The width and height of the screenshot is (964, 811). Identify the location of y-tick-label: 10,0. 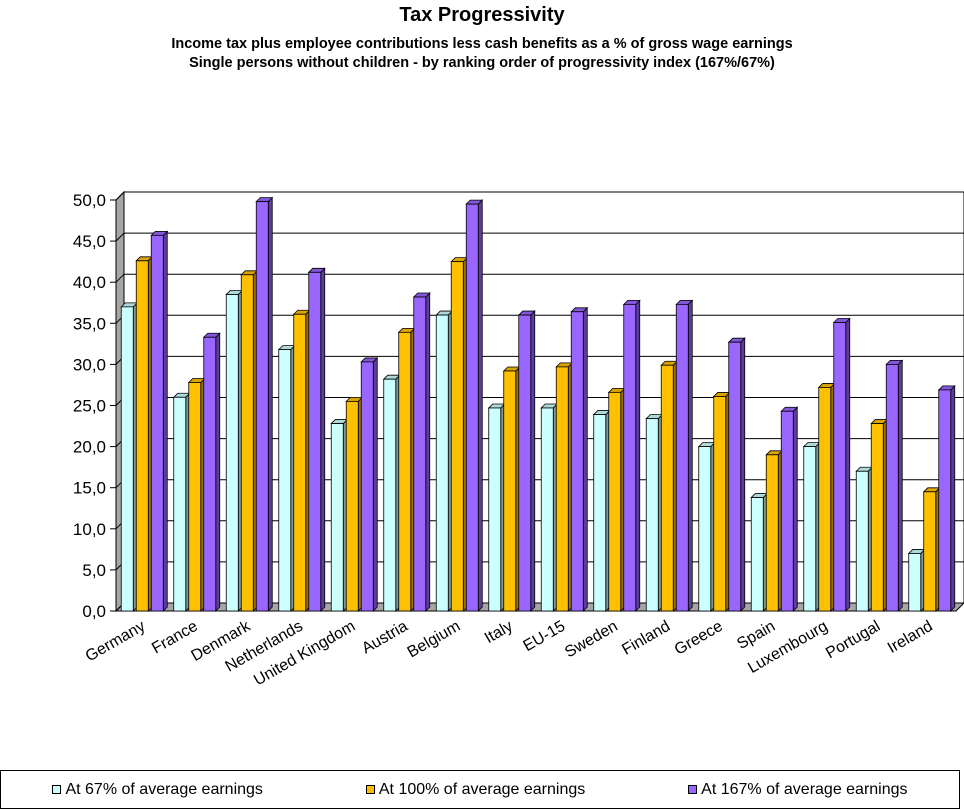
(89, 529).